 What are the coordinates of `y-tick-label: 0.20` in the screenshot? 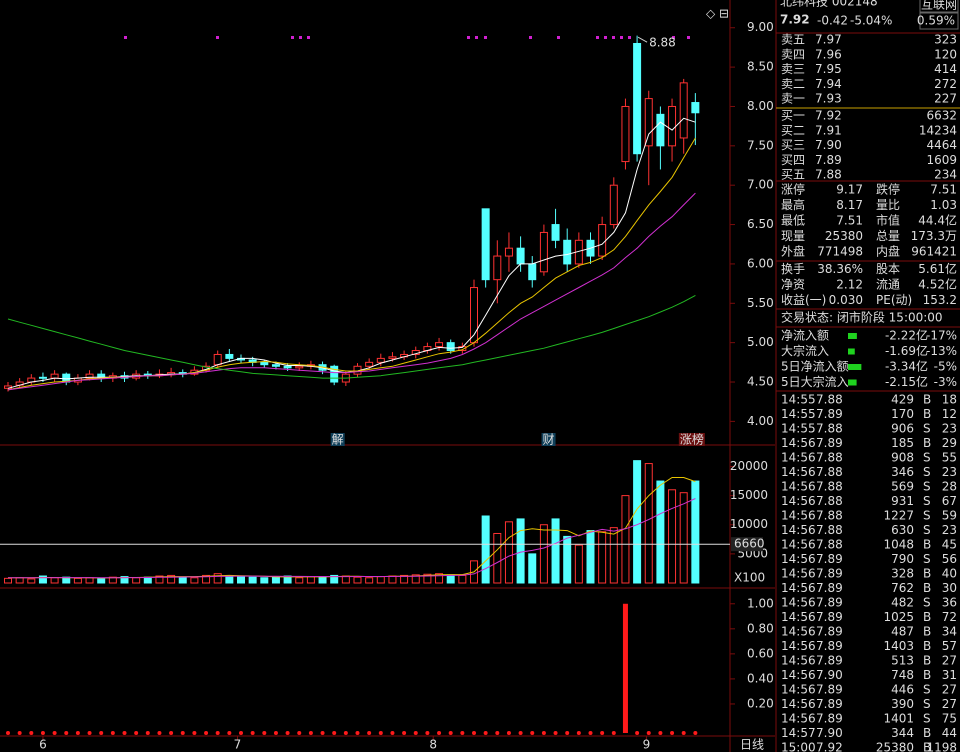 It's located at (760, 703).